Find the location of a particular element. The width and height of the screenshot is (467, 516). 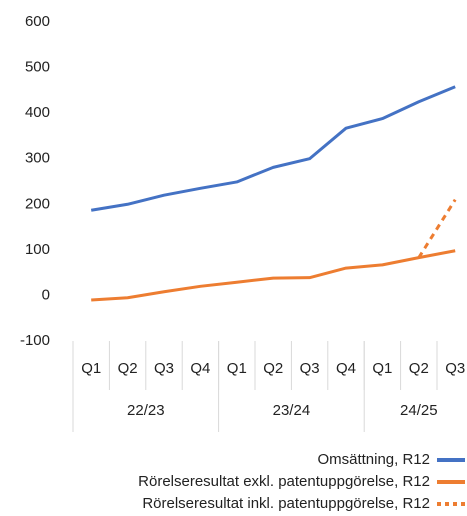

group-label: 23/24 is located at coordinates (292, 410).